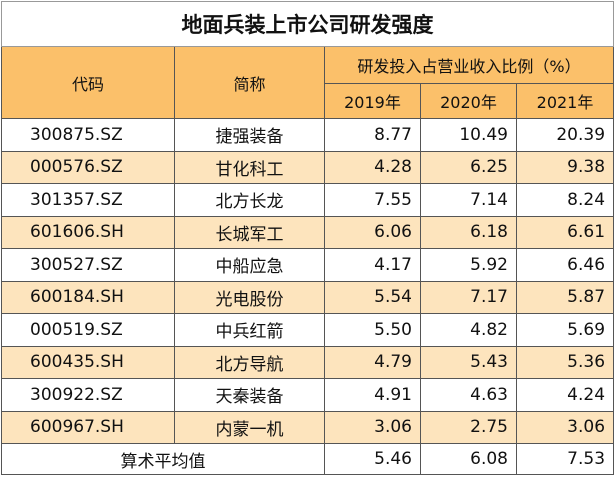 The image size is (616, 491). I want to click on cell-name: 内蒙一机, so click(249, 427).